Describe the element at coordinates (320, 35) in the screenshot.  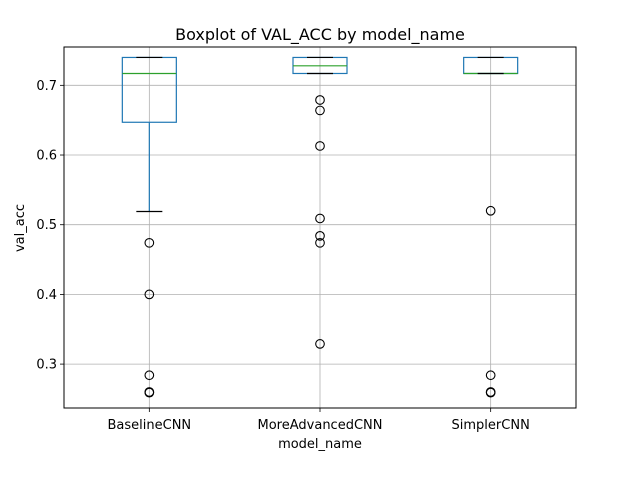
I see `chart-title: Boxplot of VAL_ACC by model_name` at that location.